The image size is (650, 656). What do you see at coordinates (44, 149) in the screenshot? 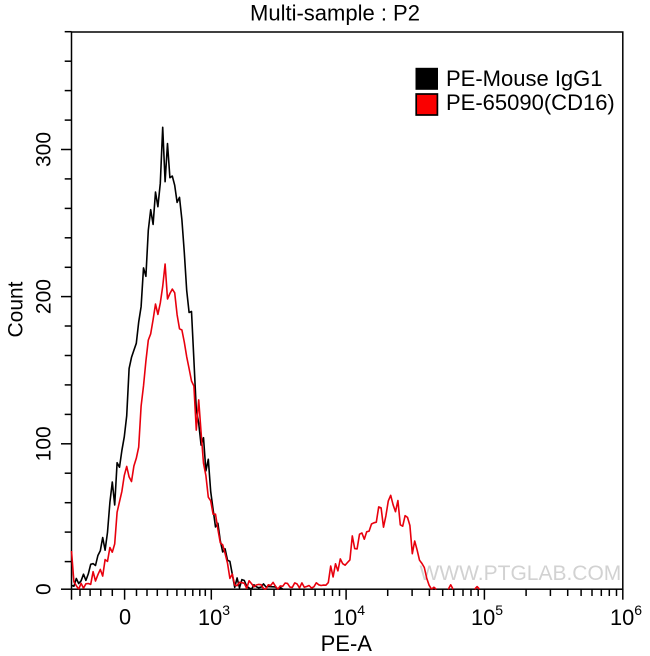
I see `svg-text: 300` at bounding box center [44, 149].